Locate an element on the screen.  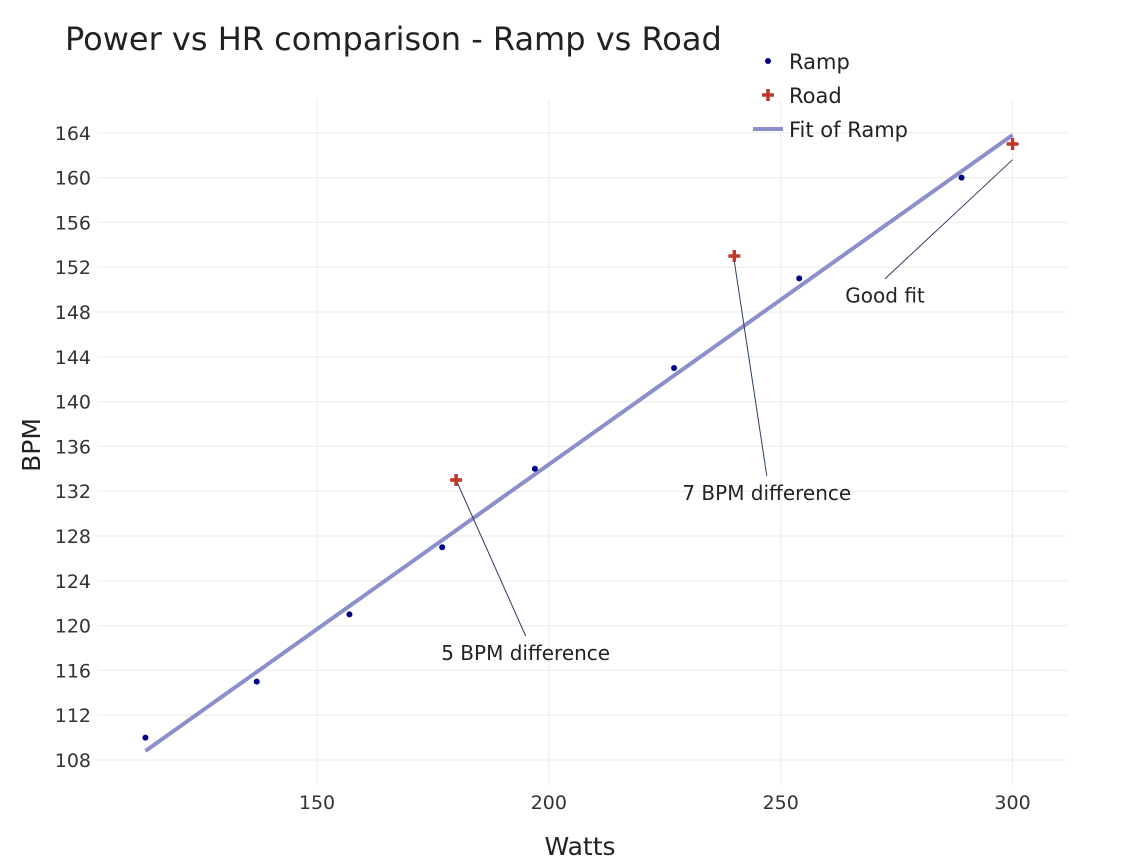
y-tick-label-116: 116 is located at coordinates (73, 671).